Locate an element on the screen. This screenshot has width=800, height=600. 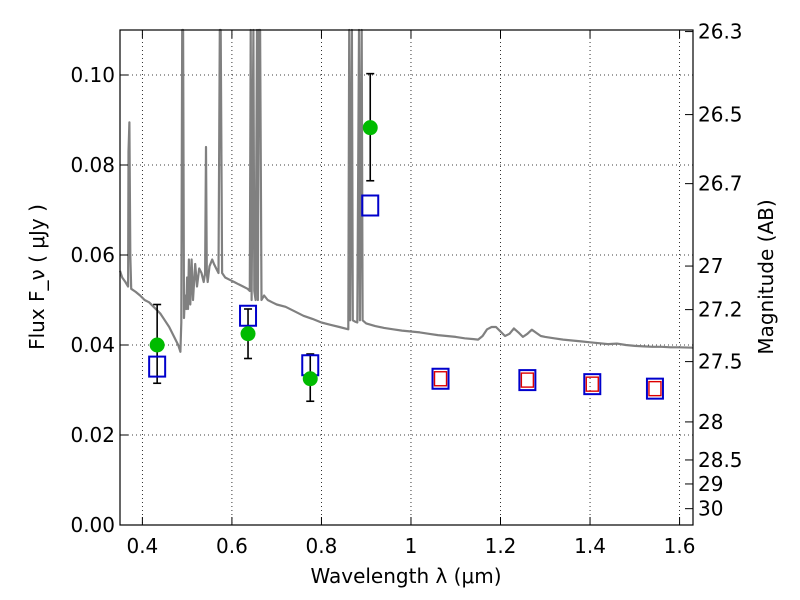
y-axis-ticks: 0.00 0.02 0.04 0.06 0.08 0.10 is located at coordinates (99, 300).